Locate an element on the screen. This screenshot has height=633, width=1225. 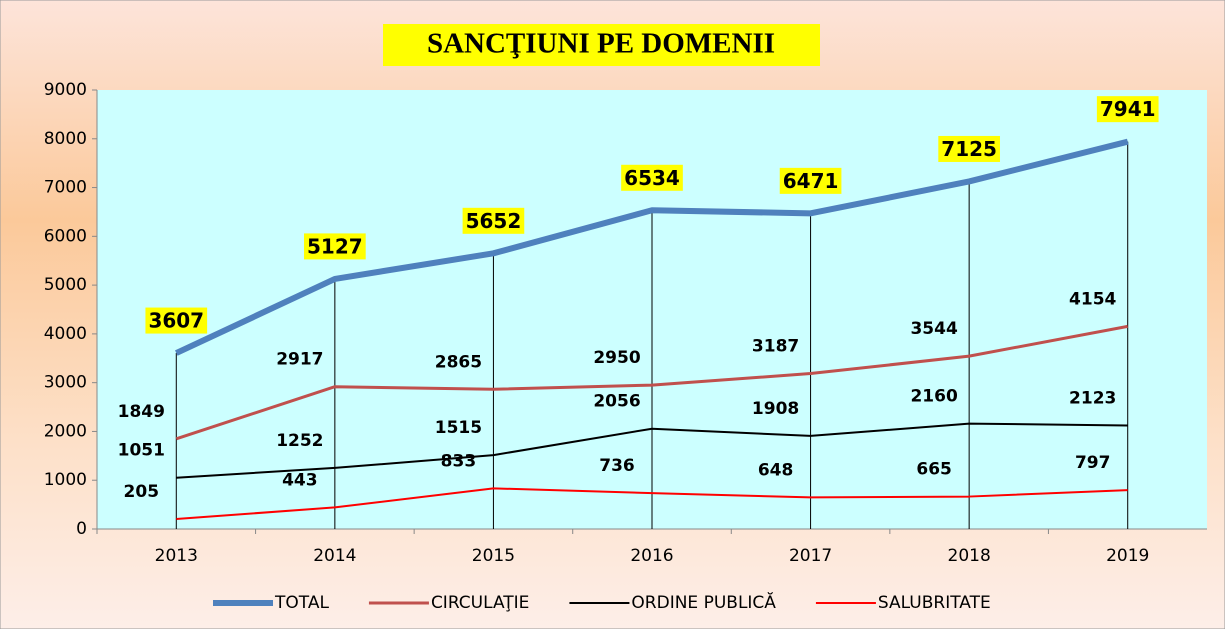
data-label: 833 is located at coordinates (459, 461).